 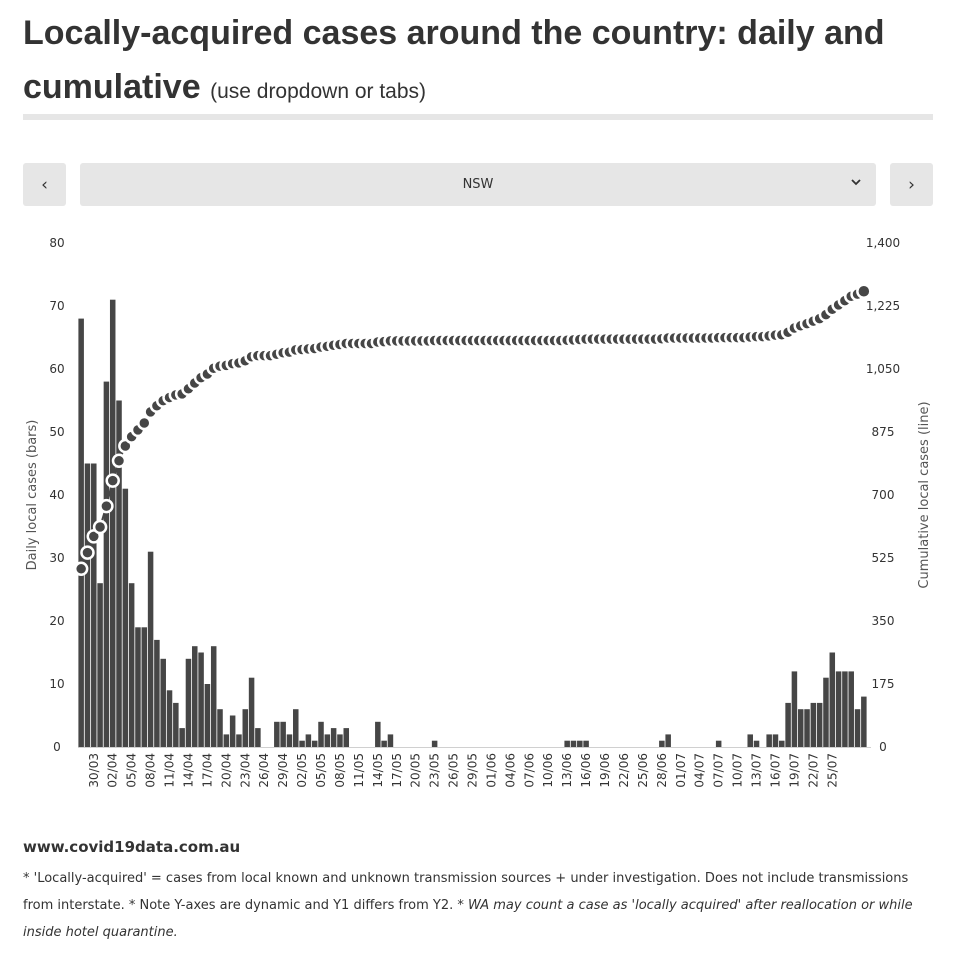 I want to click on title-divider, so click(x=478, y=117).